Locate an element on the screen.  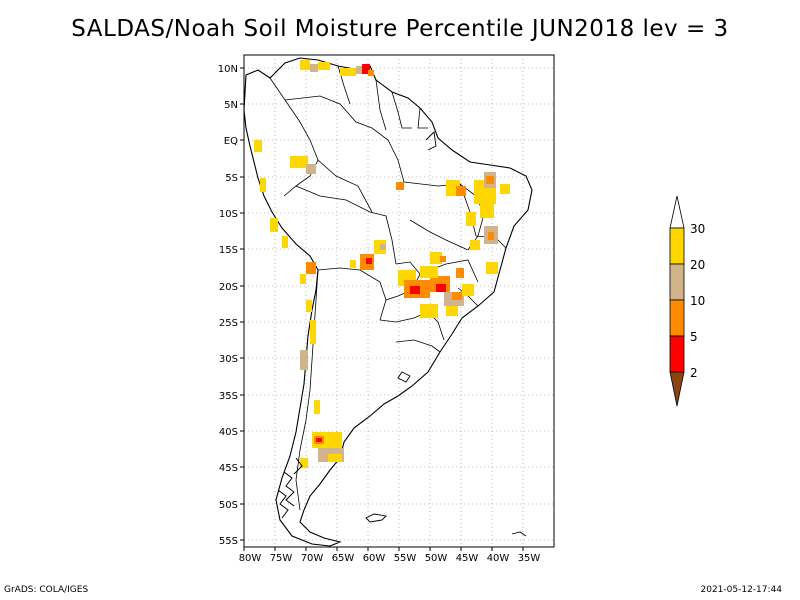
legend-label-5: 5 is located at coordinates (694, 337).